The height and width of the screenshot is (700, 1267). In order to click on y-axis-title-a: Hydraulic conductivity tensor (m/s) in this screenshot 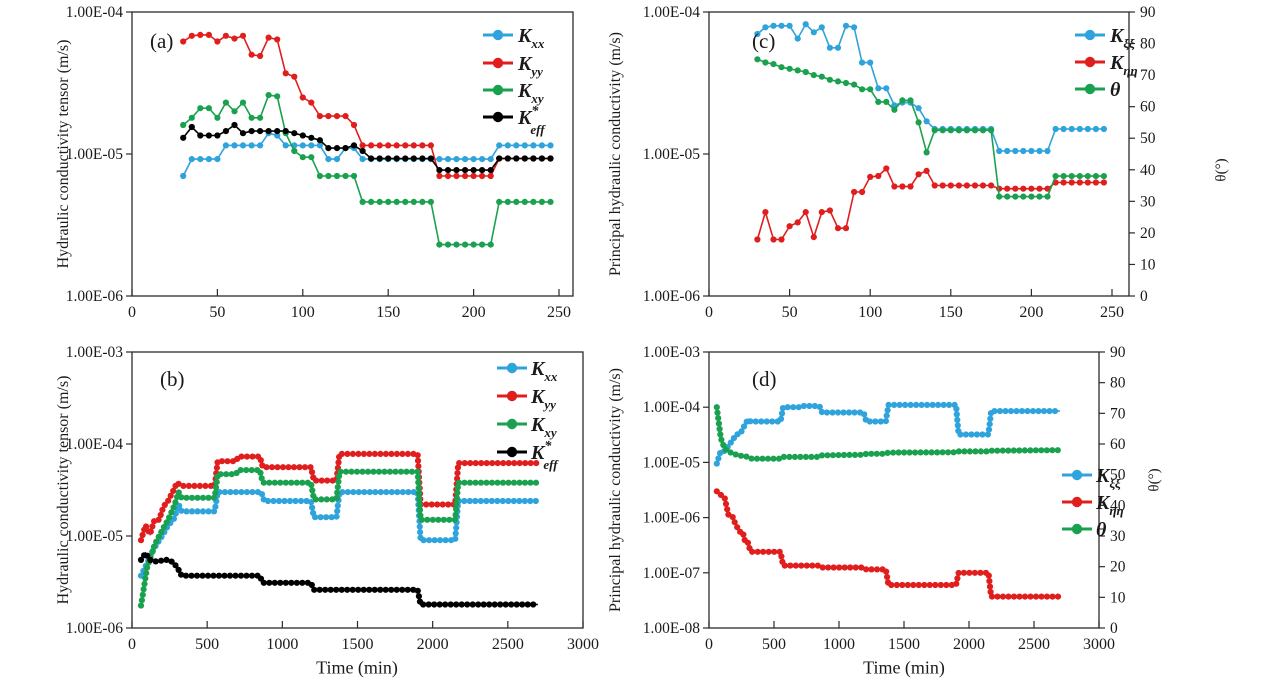, I will do `click(63, 154)`.